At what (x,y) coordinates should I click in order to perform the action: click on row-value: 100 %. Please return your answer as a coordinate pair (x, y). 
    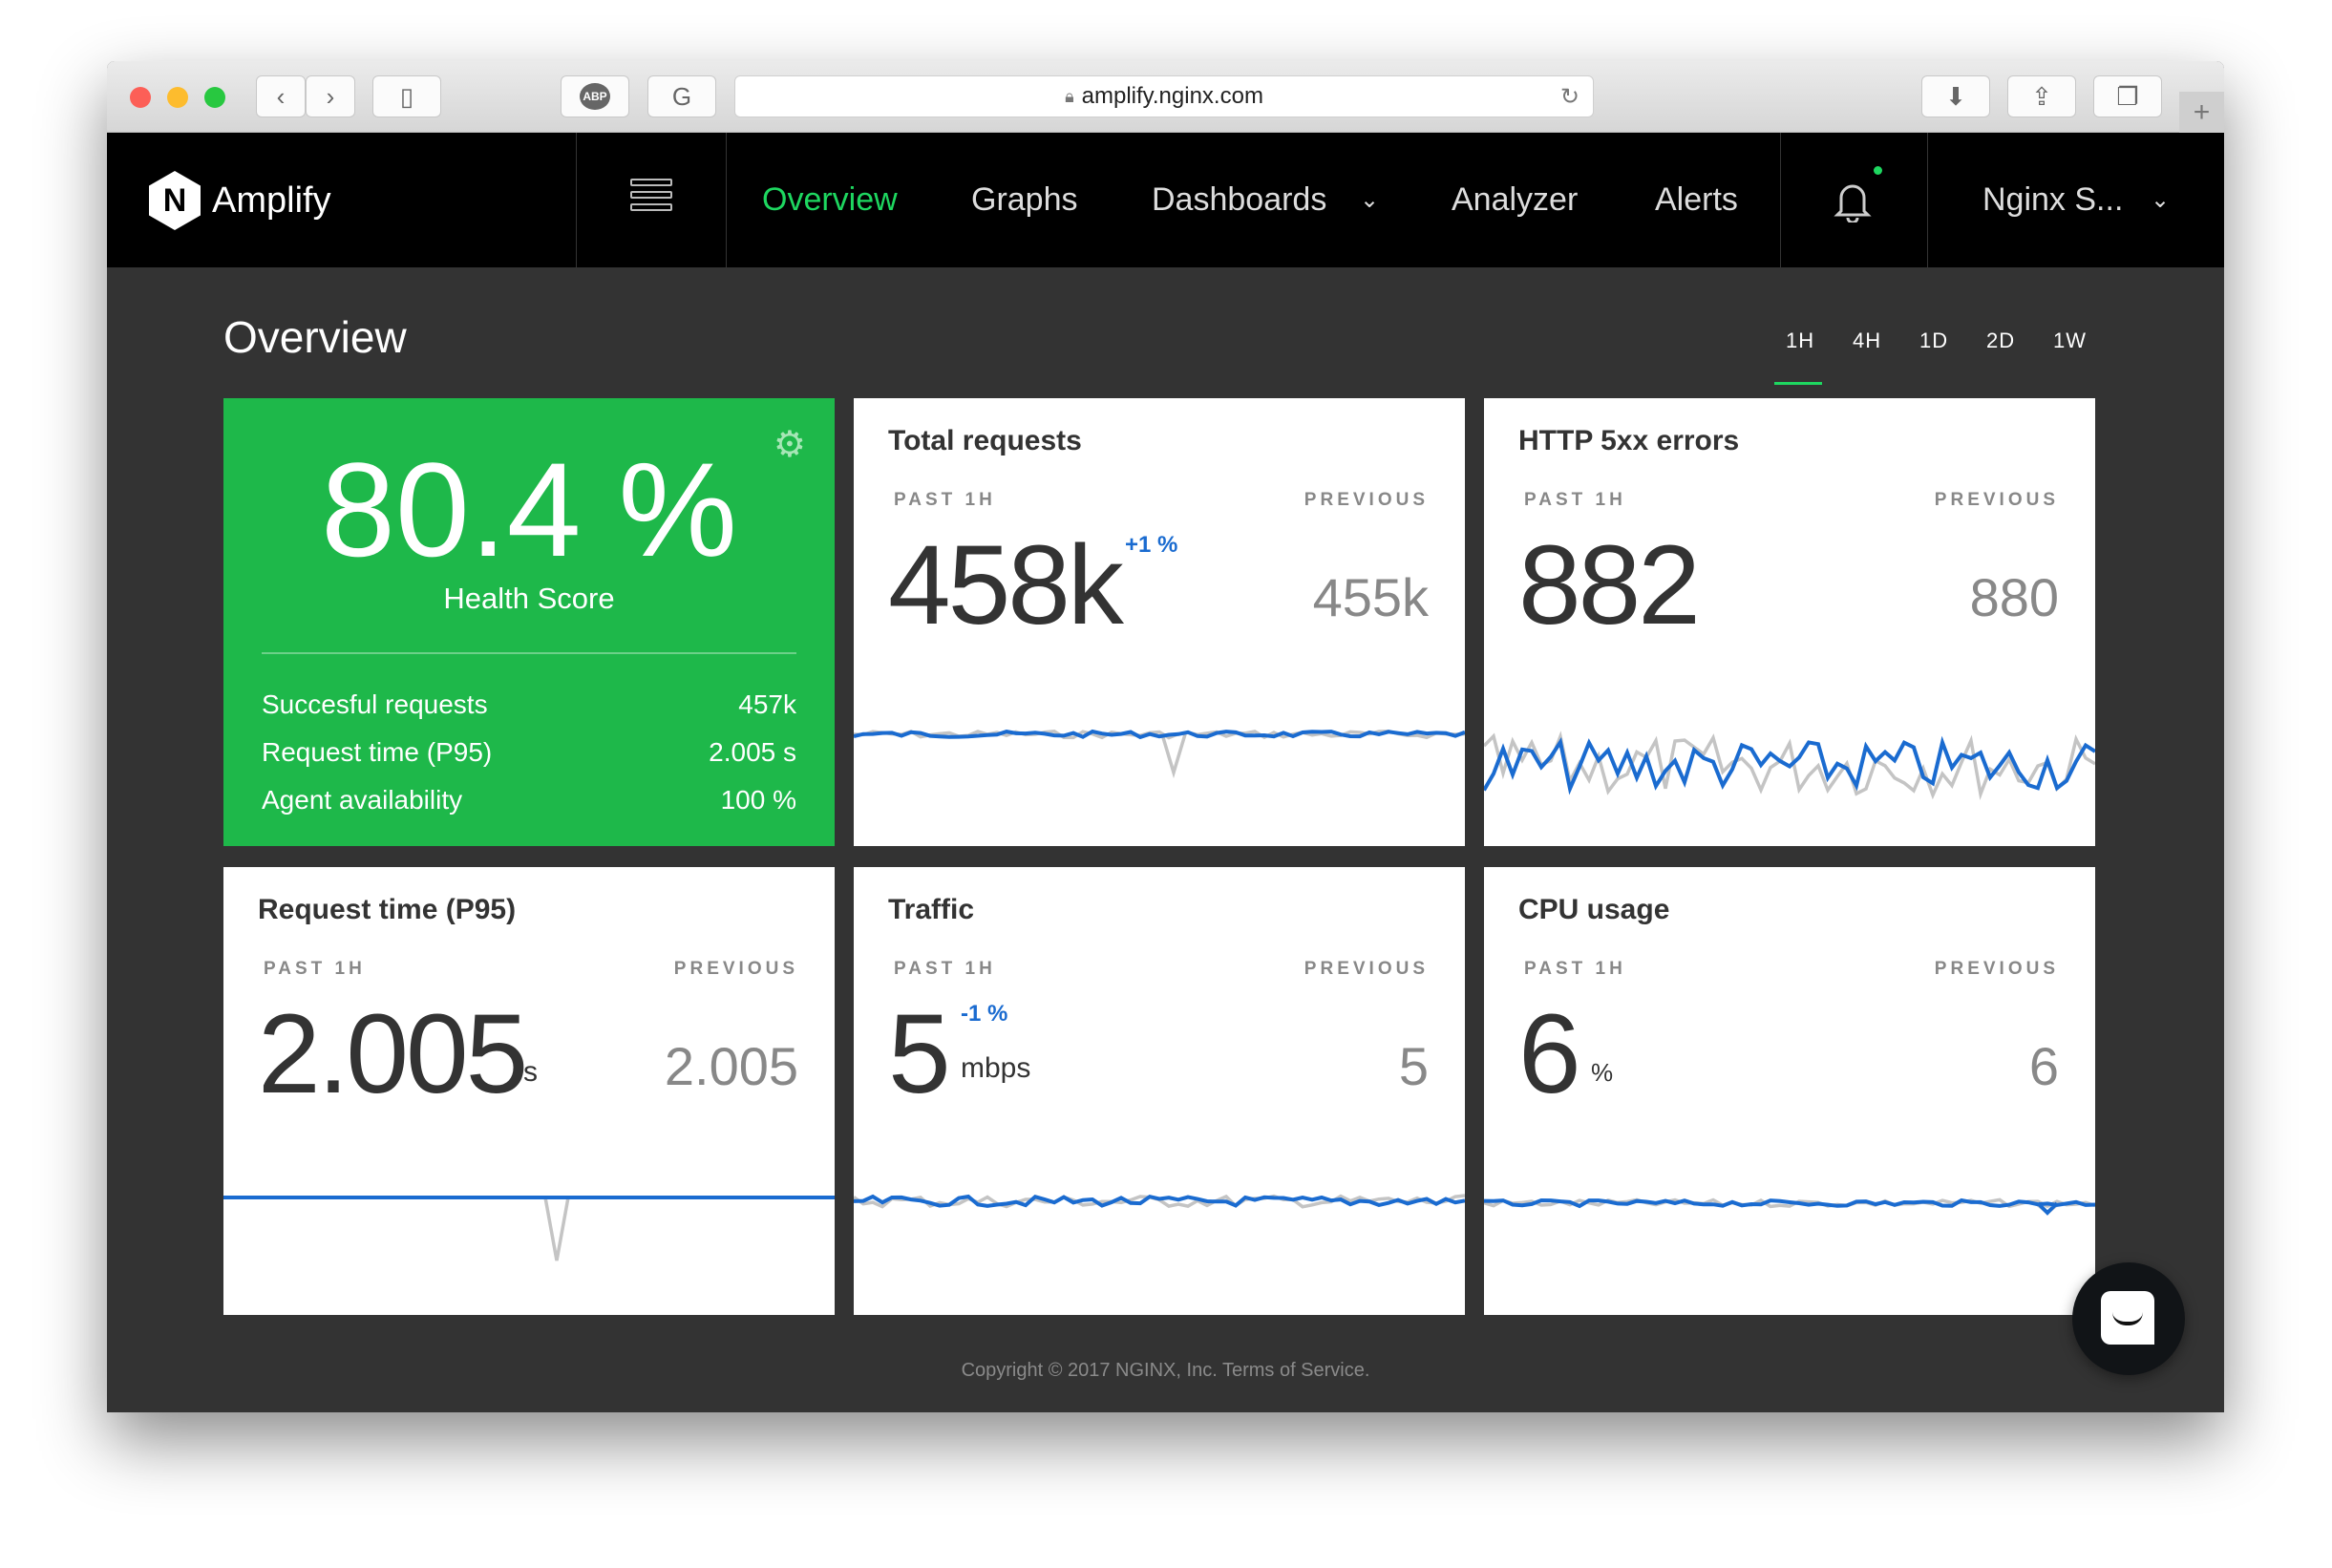
    Looking at the image, I should click on (758, 800).